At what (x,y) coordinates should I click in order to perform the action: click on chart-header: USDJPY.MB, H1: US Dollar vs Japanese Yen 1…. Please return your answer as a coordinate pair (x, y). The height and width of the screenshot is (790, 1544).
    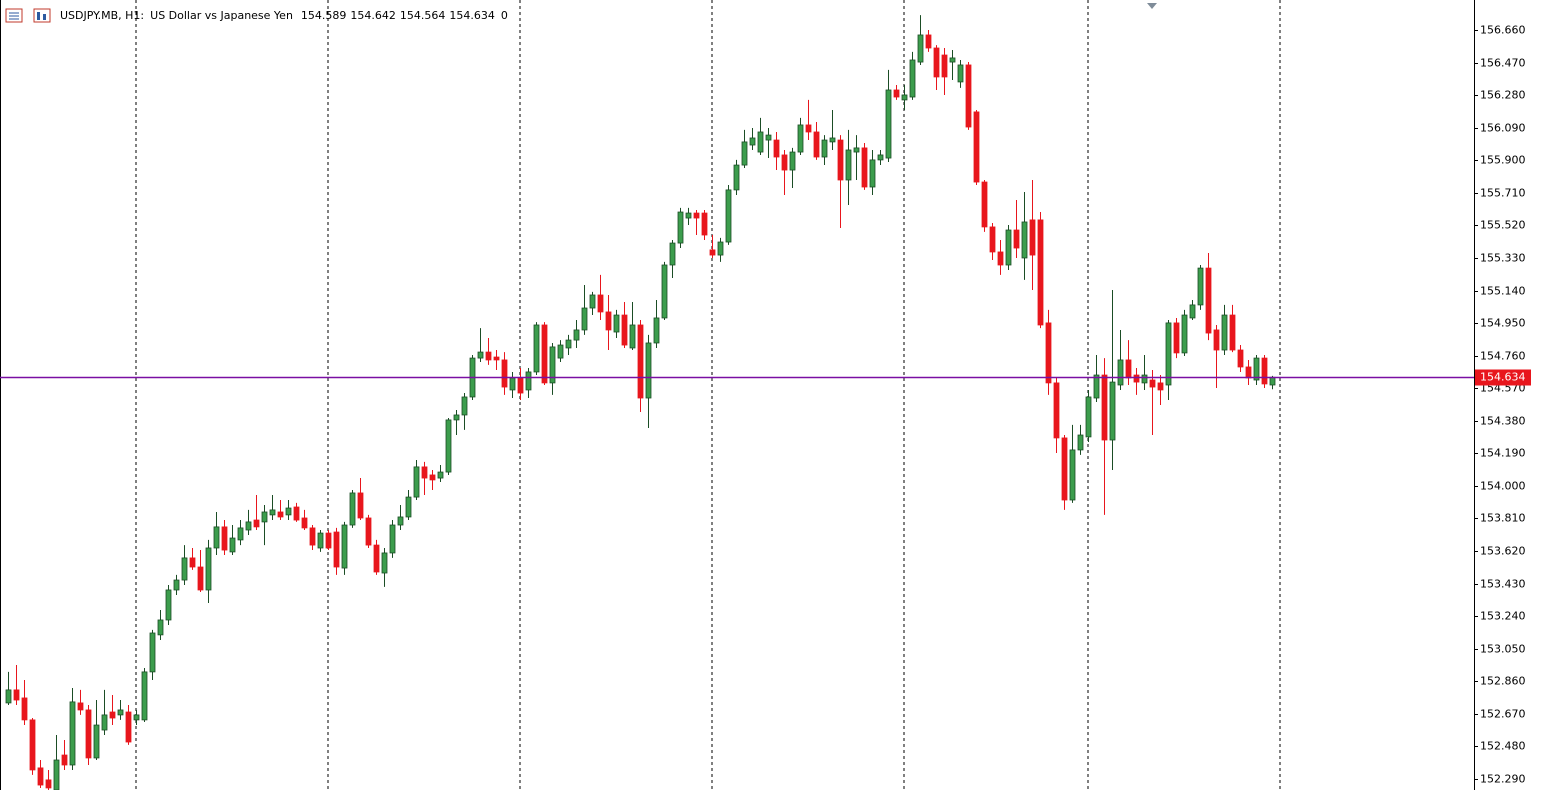
    Looking at the image, I should click on (284, 15).